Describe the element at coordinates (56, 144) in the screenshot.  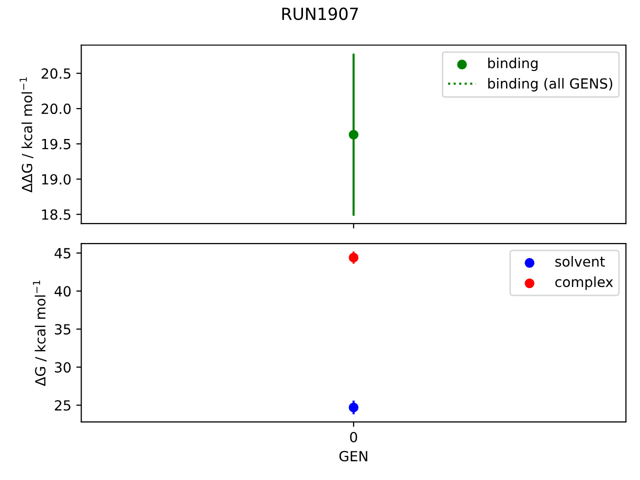
I see `y-tick-label: 19.5` at that location.